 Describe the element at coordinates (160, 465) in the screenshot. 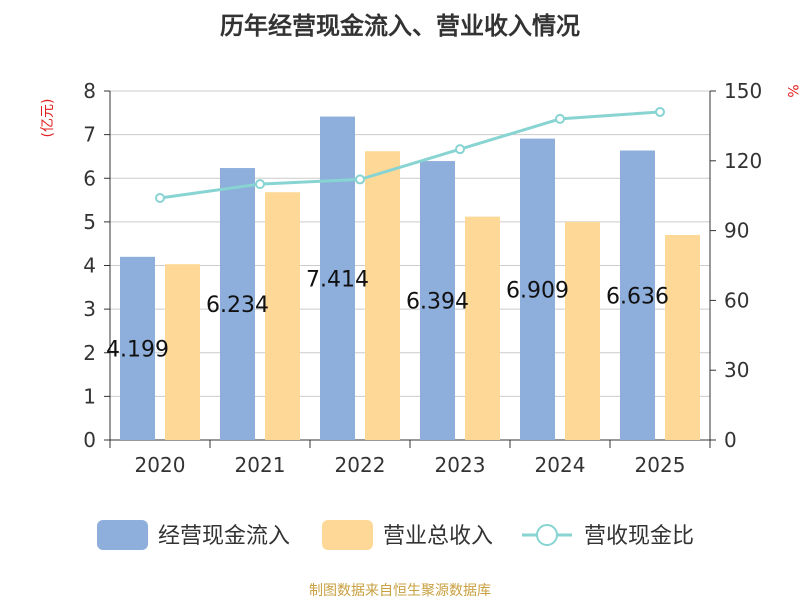

I see `x-tick-label: 2020` at that location.